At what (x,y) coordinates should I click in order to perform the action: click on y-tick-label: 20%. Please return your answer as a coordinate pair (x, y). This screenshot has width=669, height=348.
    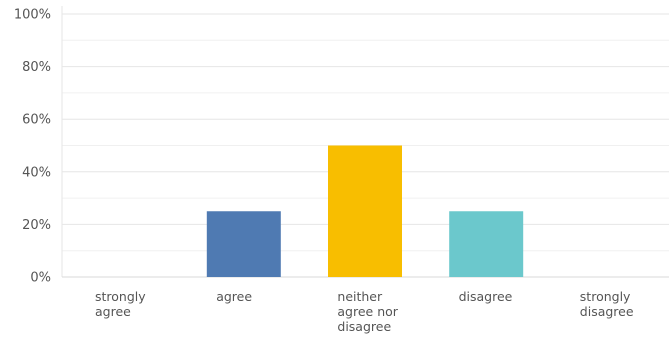
    Looking at the image, I should click on (36, 225).